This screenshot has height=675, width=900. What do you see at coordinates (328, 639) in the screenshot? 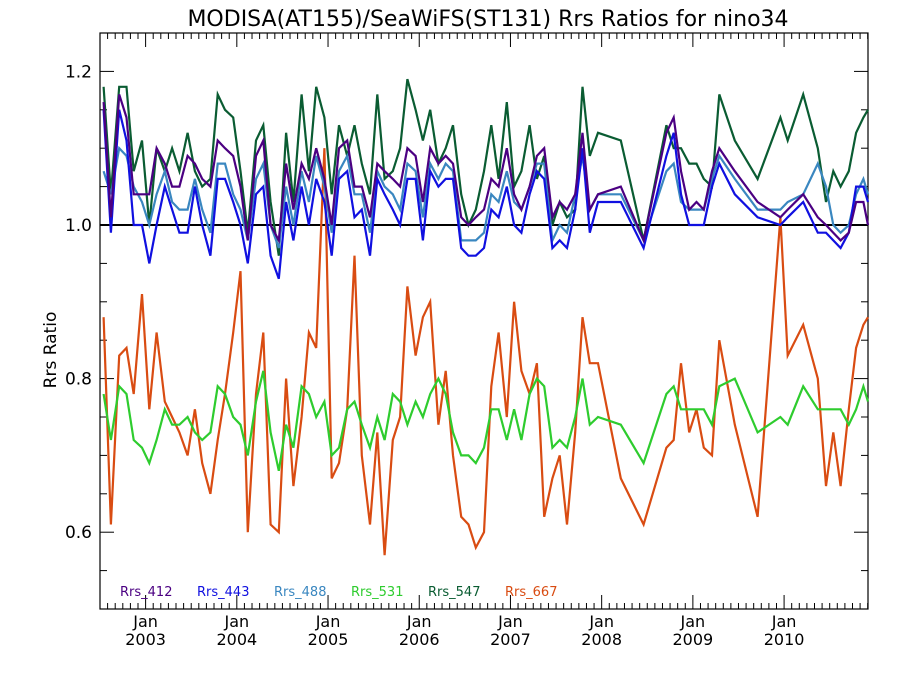
I see `x-tick-label-year: 2005` at bounding box center [328, 639].